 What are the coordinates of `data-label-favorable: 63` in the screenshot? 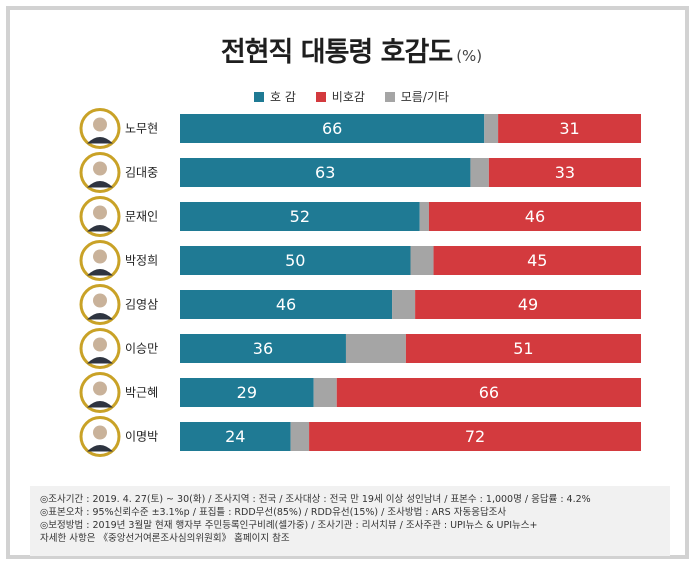 It's located at (325, 172).